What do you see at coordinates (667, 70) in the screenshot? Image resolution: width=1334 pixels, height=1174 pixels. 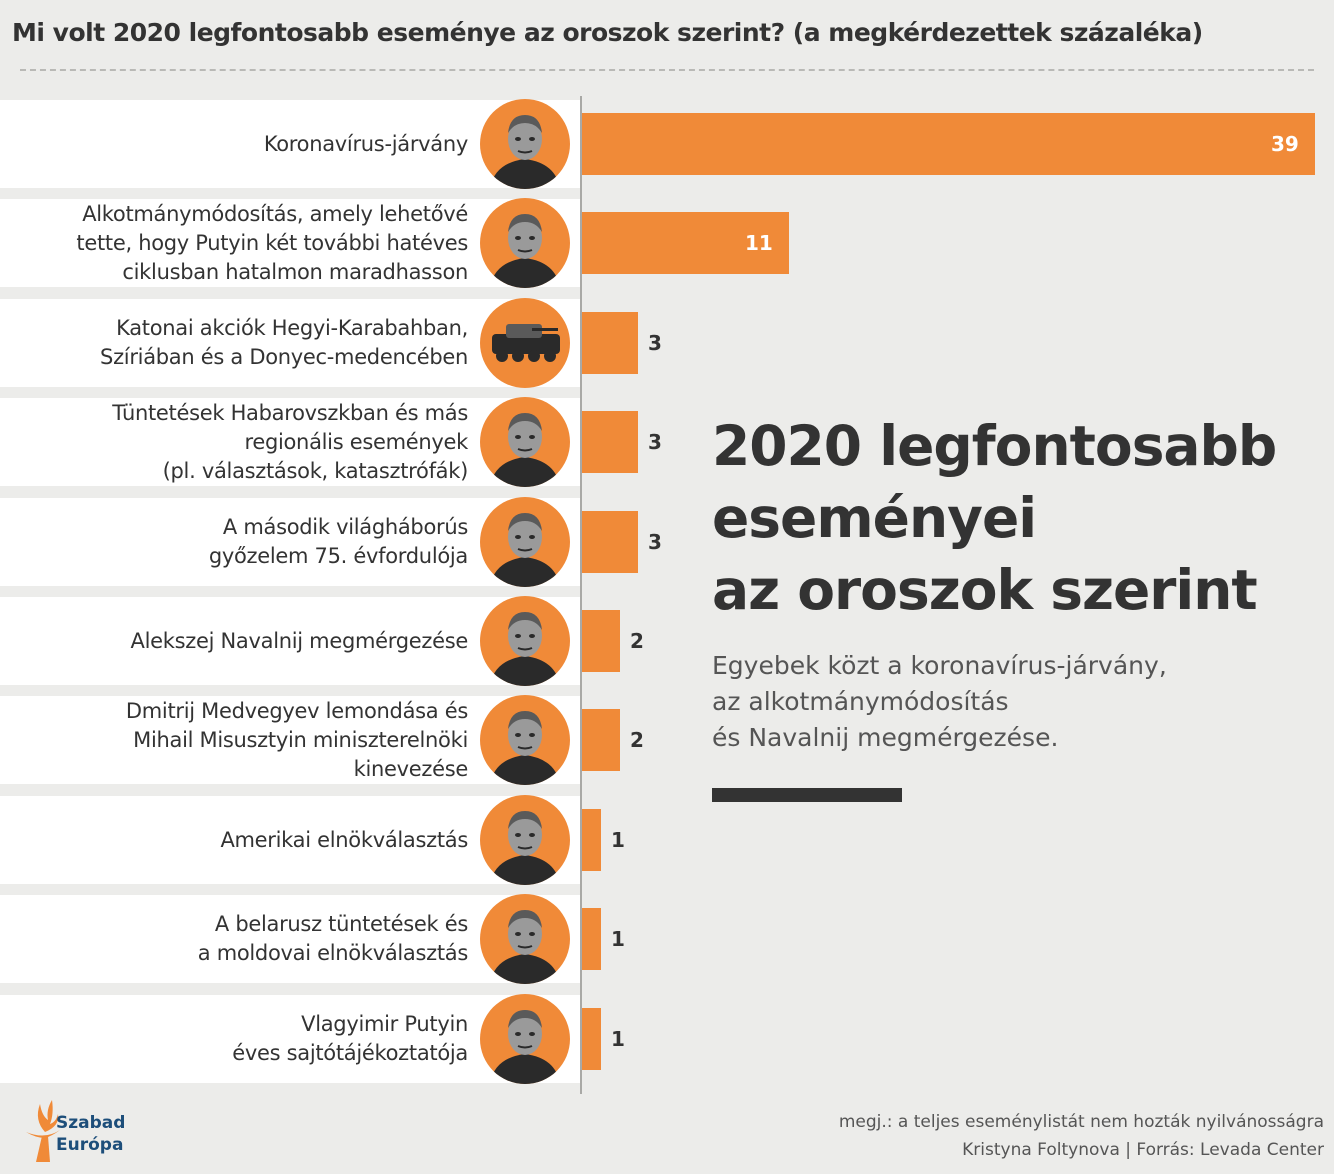 I see `title-divider` at bounding box center [667, 70].